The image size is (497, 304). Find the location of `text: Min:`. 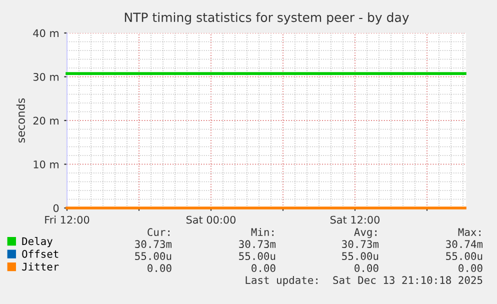

text: Min: is located at coordinates (262, 232).